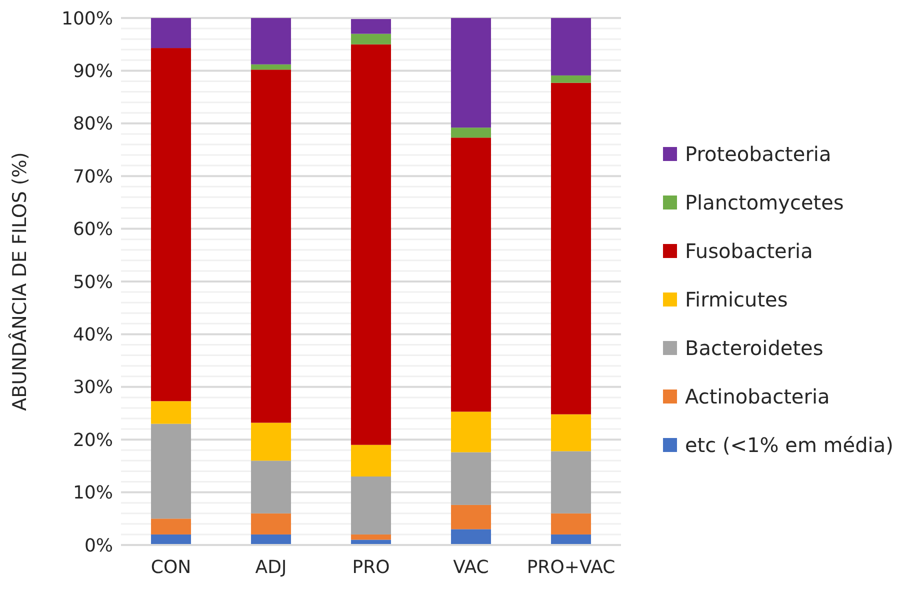  Describe the element at coordinates (271, 567) in the screenshot. I see `x-tick-label: ADJ` at that location.